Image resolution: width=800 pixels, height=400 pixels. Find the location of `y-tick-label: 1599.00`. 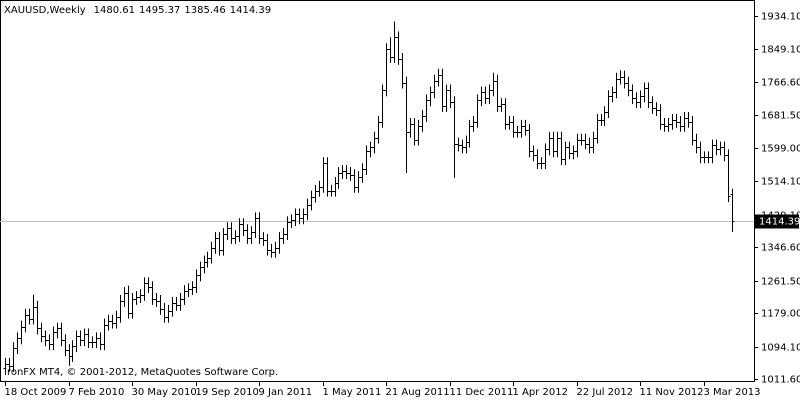

y-tick-label: 1599.00 is located at coordinates (780, 149).